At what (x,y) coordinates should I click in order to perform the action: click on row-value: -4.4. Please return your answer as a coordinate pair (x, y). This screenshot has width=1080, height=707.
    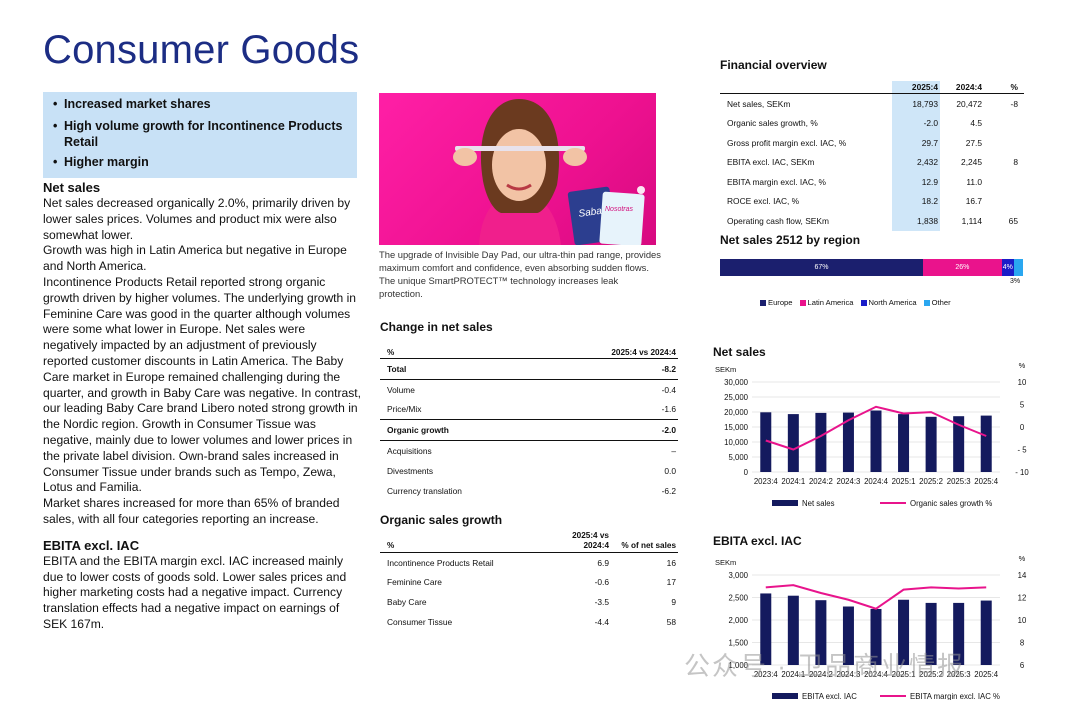
    Looking at the image, I should click on (601, 621).